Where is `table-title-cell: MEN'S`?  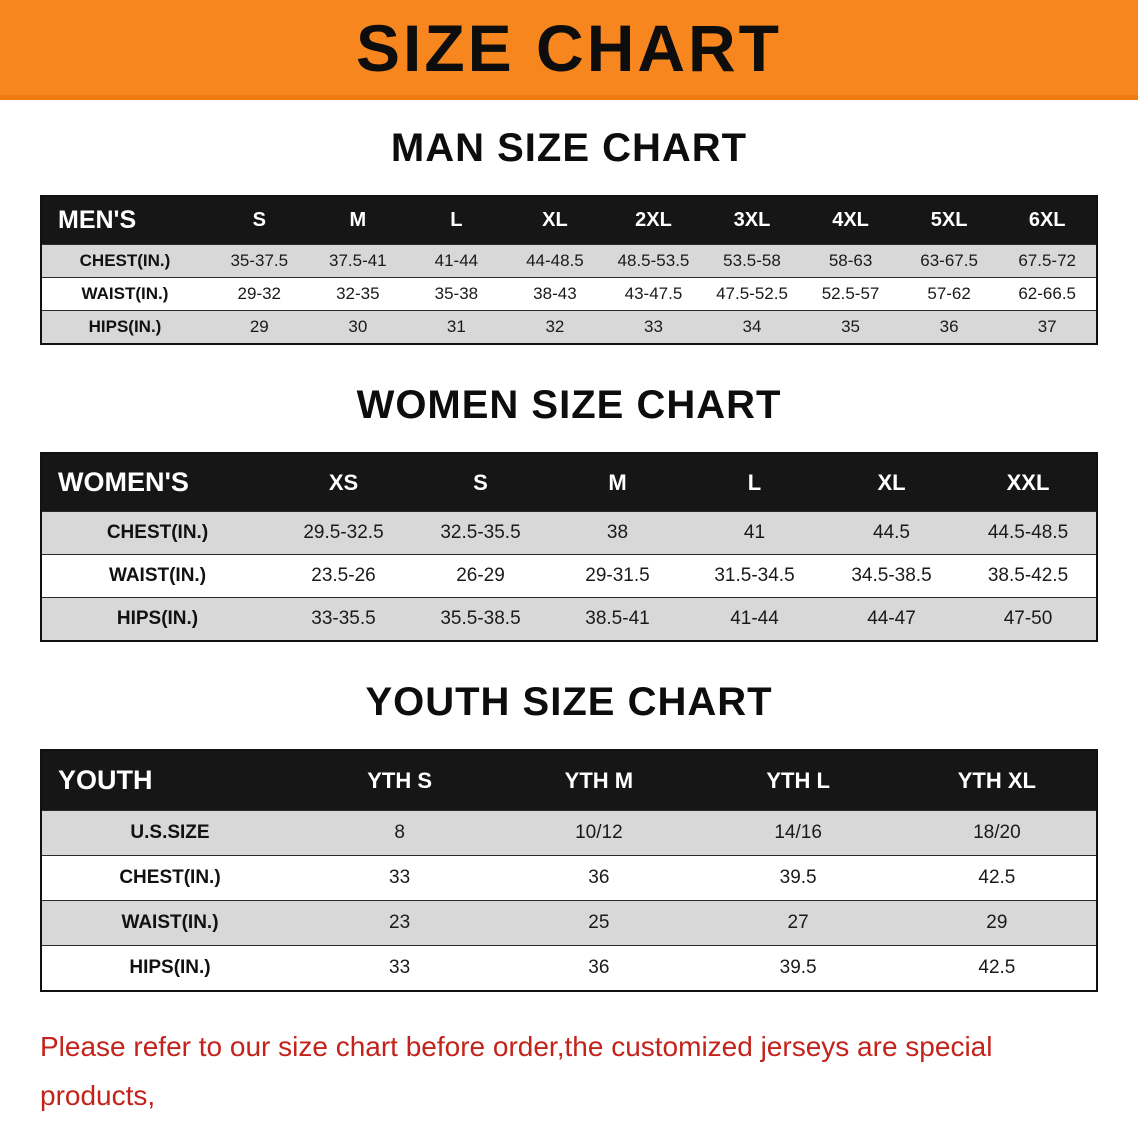
table-title-cell: MEN'S is located at coordinates (125, 220).